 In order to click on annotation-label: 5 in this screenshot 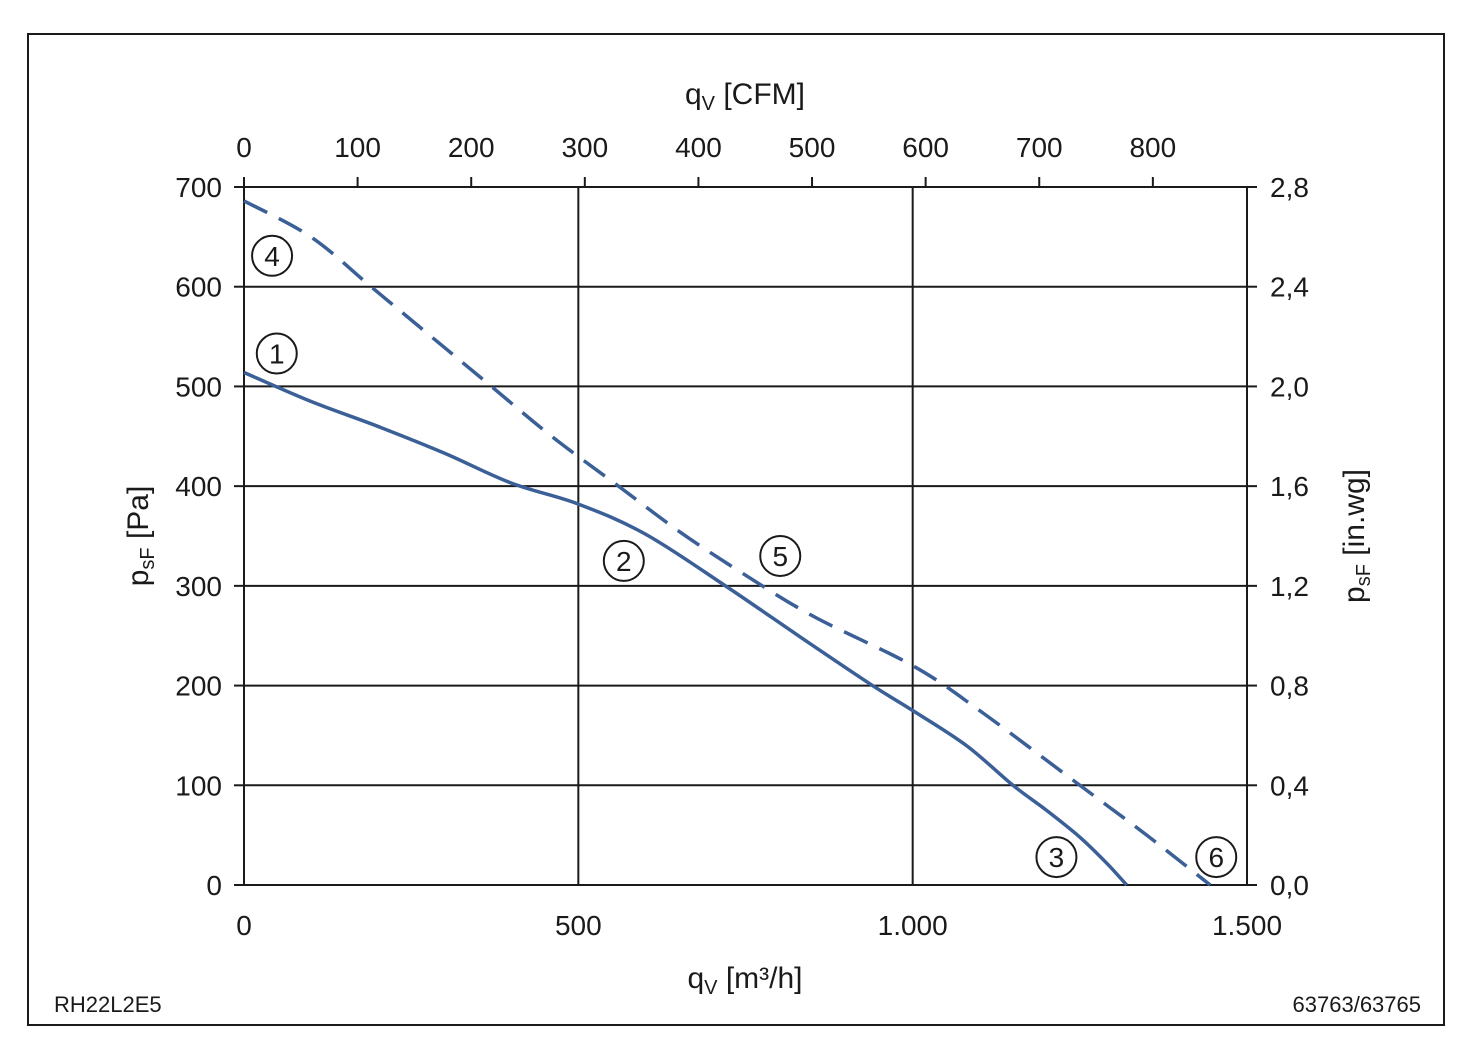, I will do `click(780, 556)`.